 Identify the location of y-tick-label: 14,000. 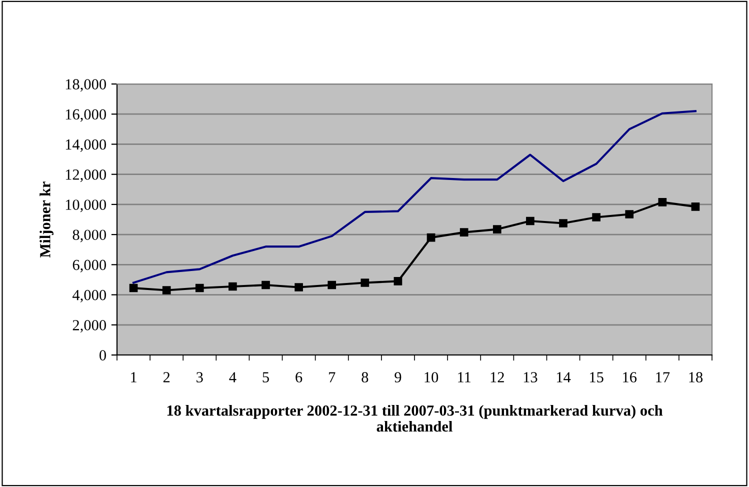
(86, 145).